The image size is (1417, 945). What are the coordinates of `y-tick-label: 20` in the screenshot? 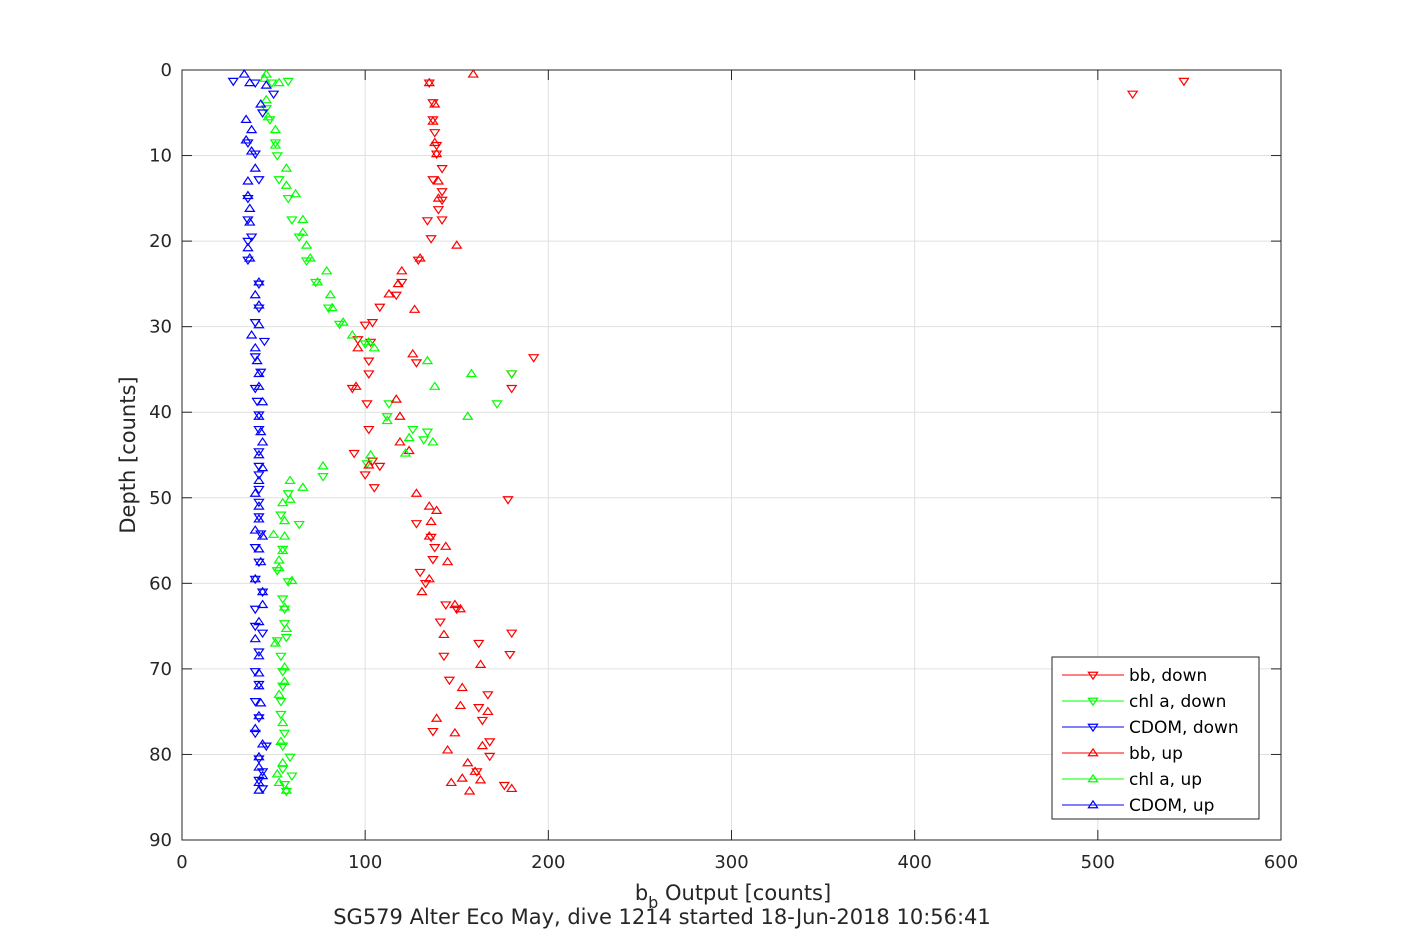 It's located at (160, 241).